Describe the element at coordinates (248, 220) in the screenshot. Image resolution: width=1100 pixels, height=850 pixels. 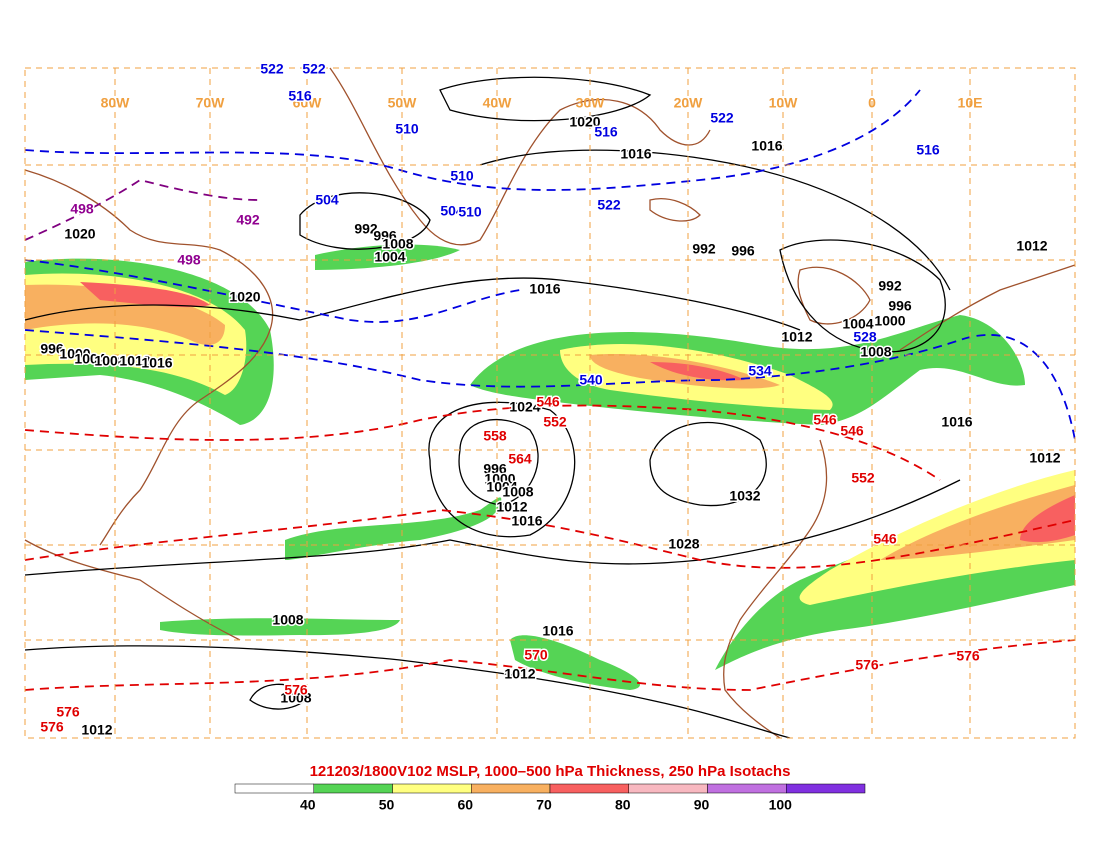
I see `contour-label: 492` at that location.